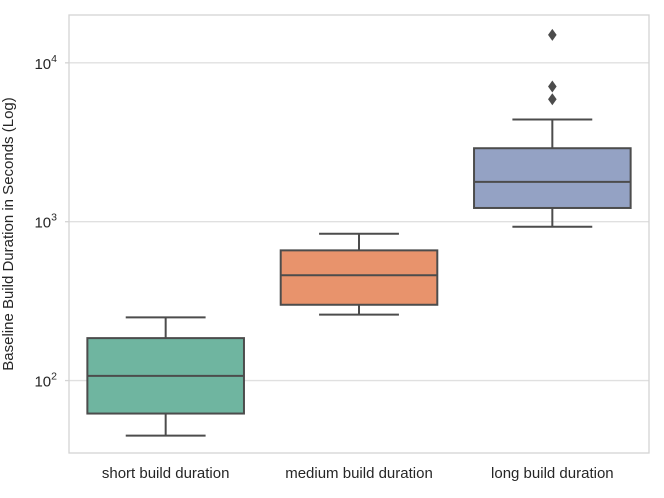 The height and width of the screenshot is (498, 664). Describe the element at coordinates (359, 473) in the screenshot. I see `x-tick-label: medium build duration` at that location.